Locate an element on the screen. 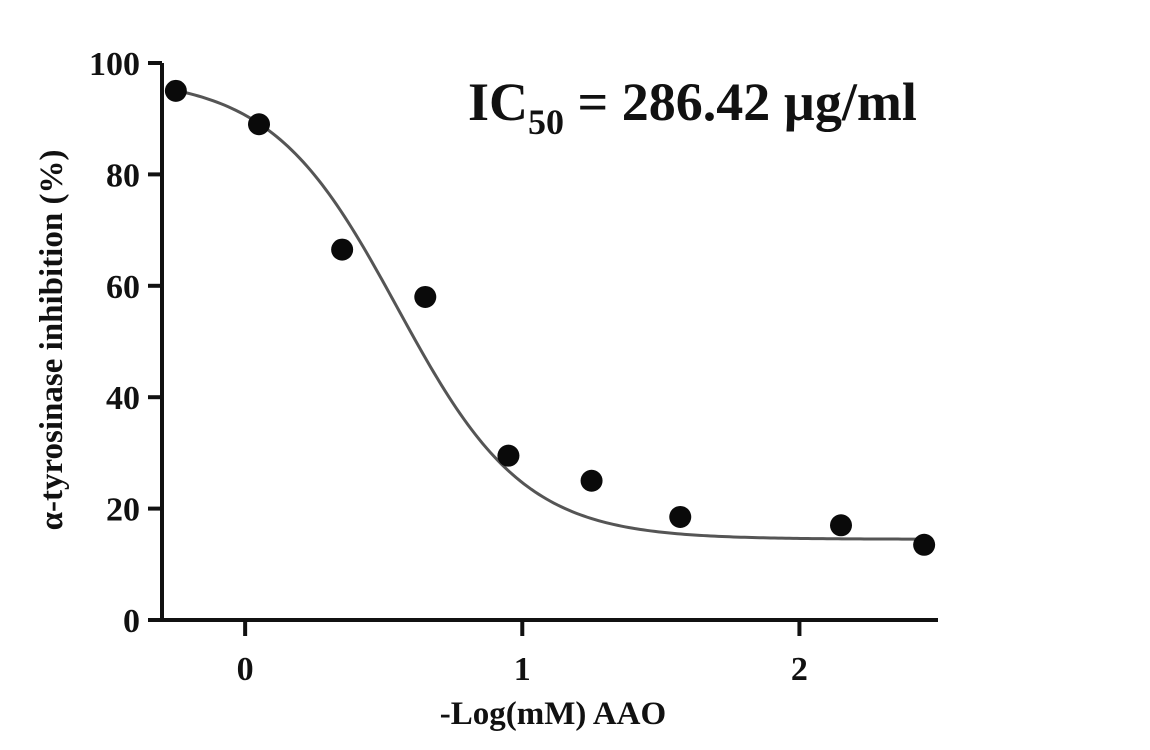 The image size is (1150, 750). y-tick-label: 60 is located at coordinates (123, 287).